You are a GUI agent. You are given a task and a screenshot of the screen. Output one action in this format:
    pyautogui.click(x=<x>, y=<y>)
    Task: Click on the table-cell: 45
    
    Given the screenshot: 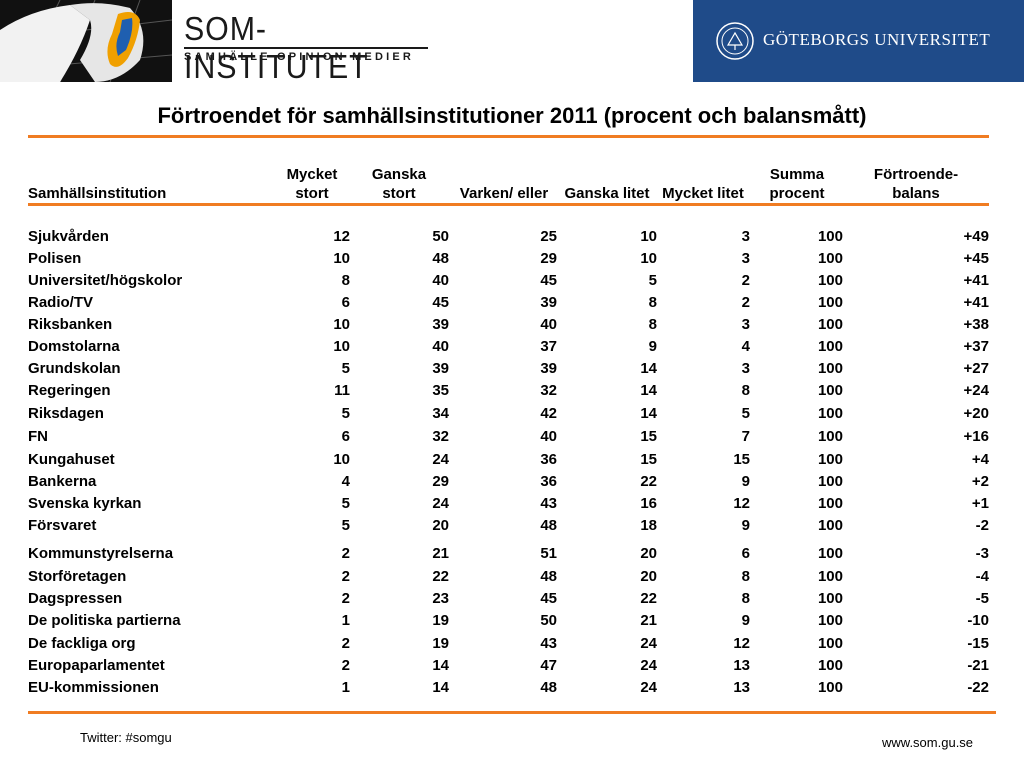 What is the action you would take?
    pyautogui.click(x=548, y=598)
    